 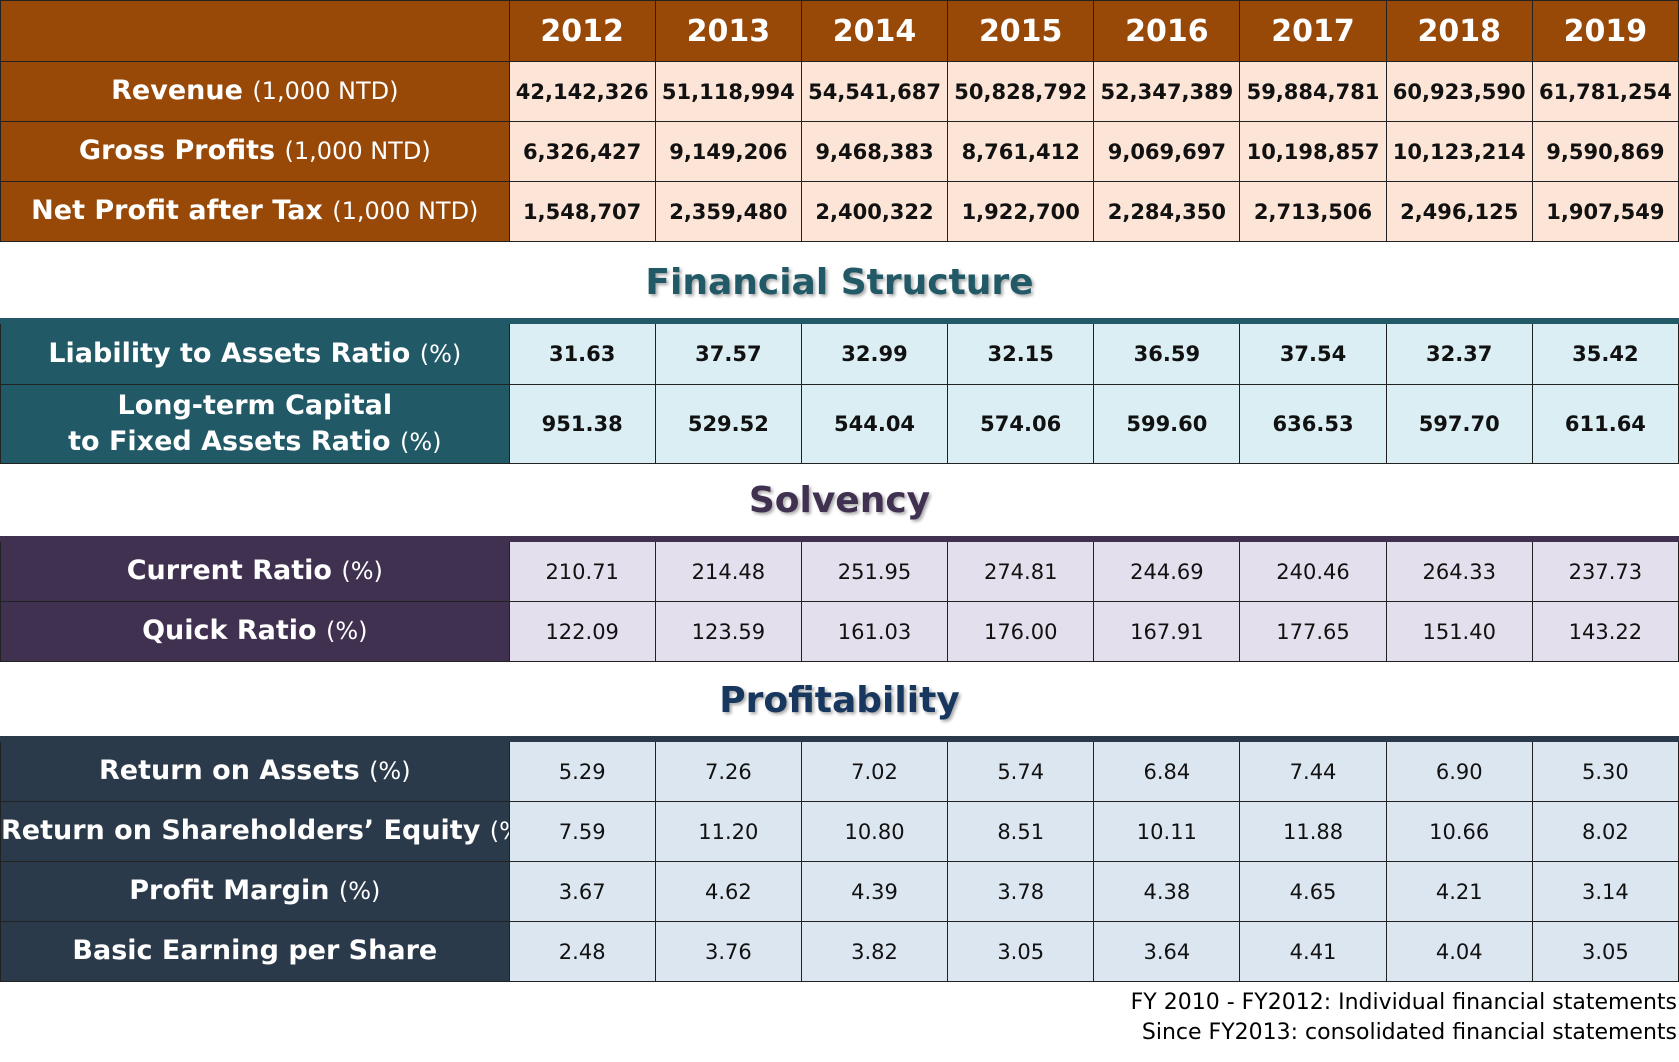 What do you see at coordinates (1021, 91) in the screenshot?
I see `value-cell: 50,828,792` at bounding box center [1021, 91].